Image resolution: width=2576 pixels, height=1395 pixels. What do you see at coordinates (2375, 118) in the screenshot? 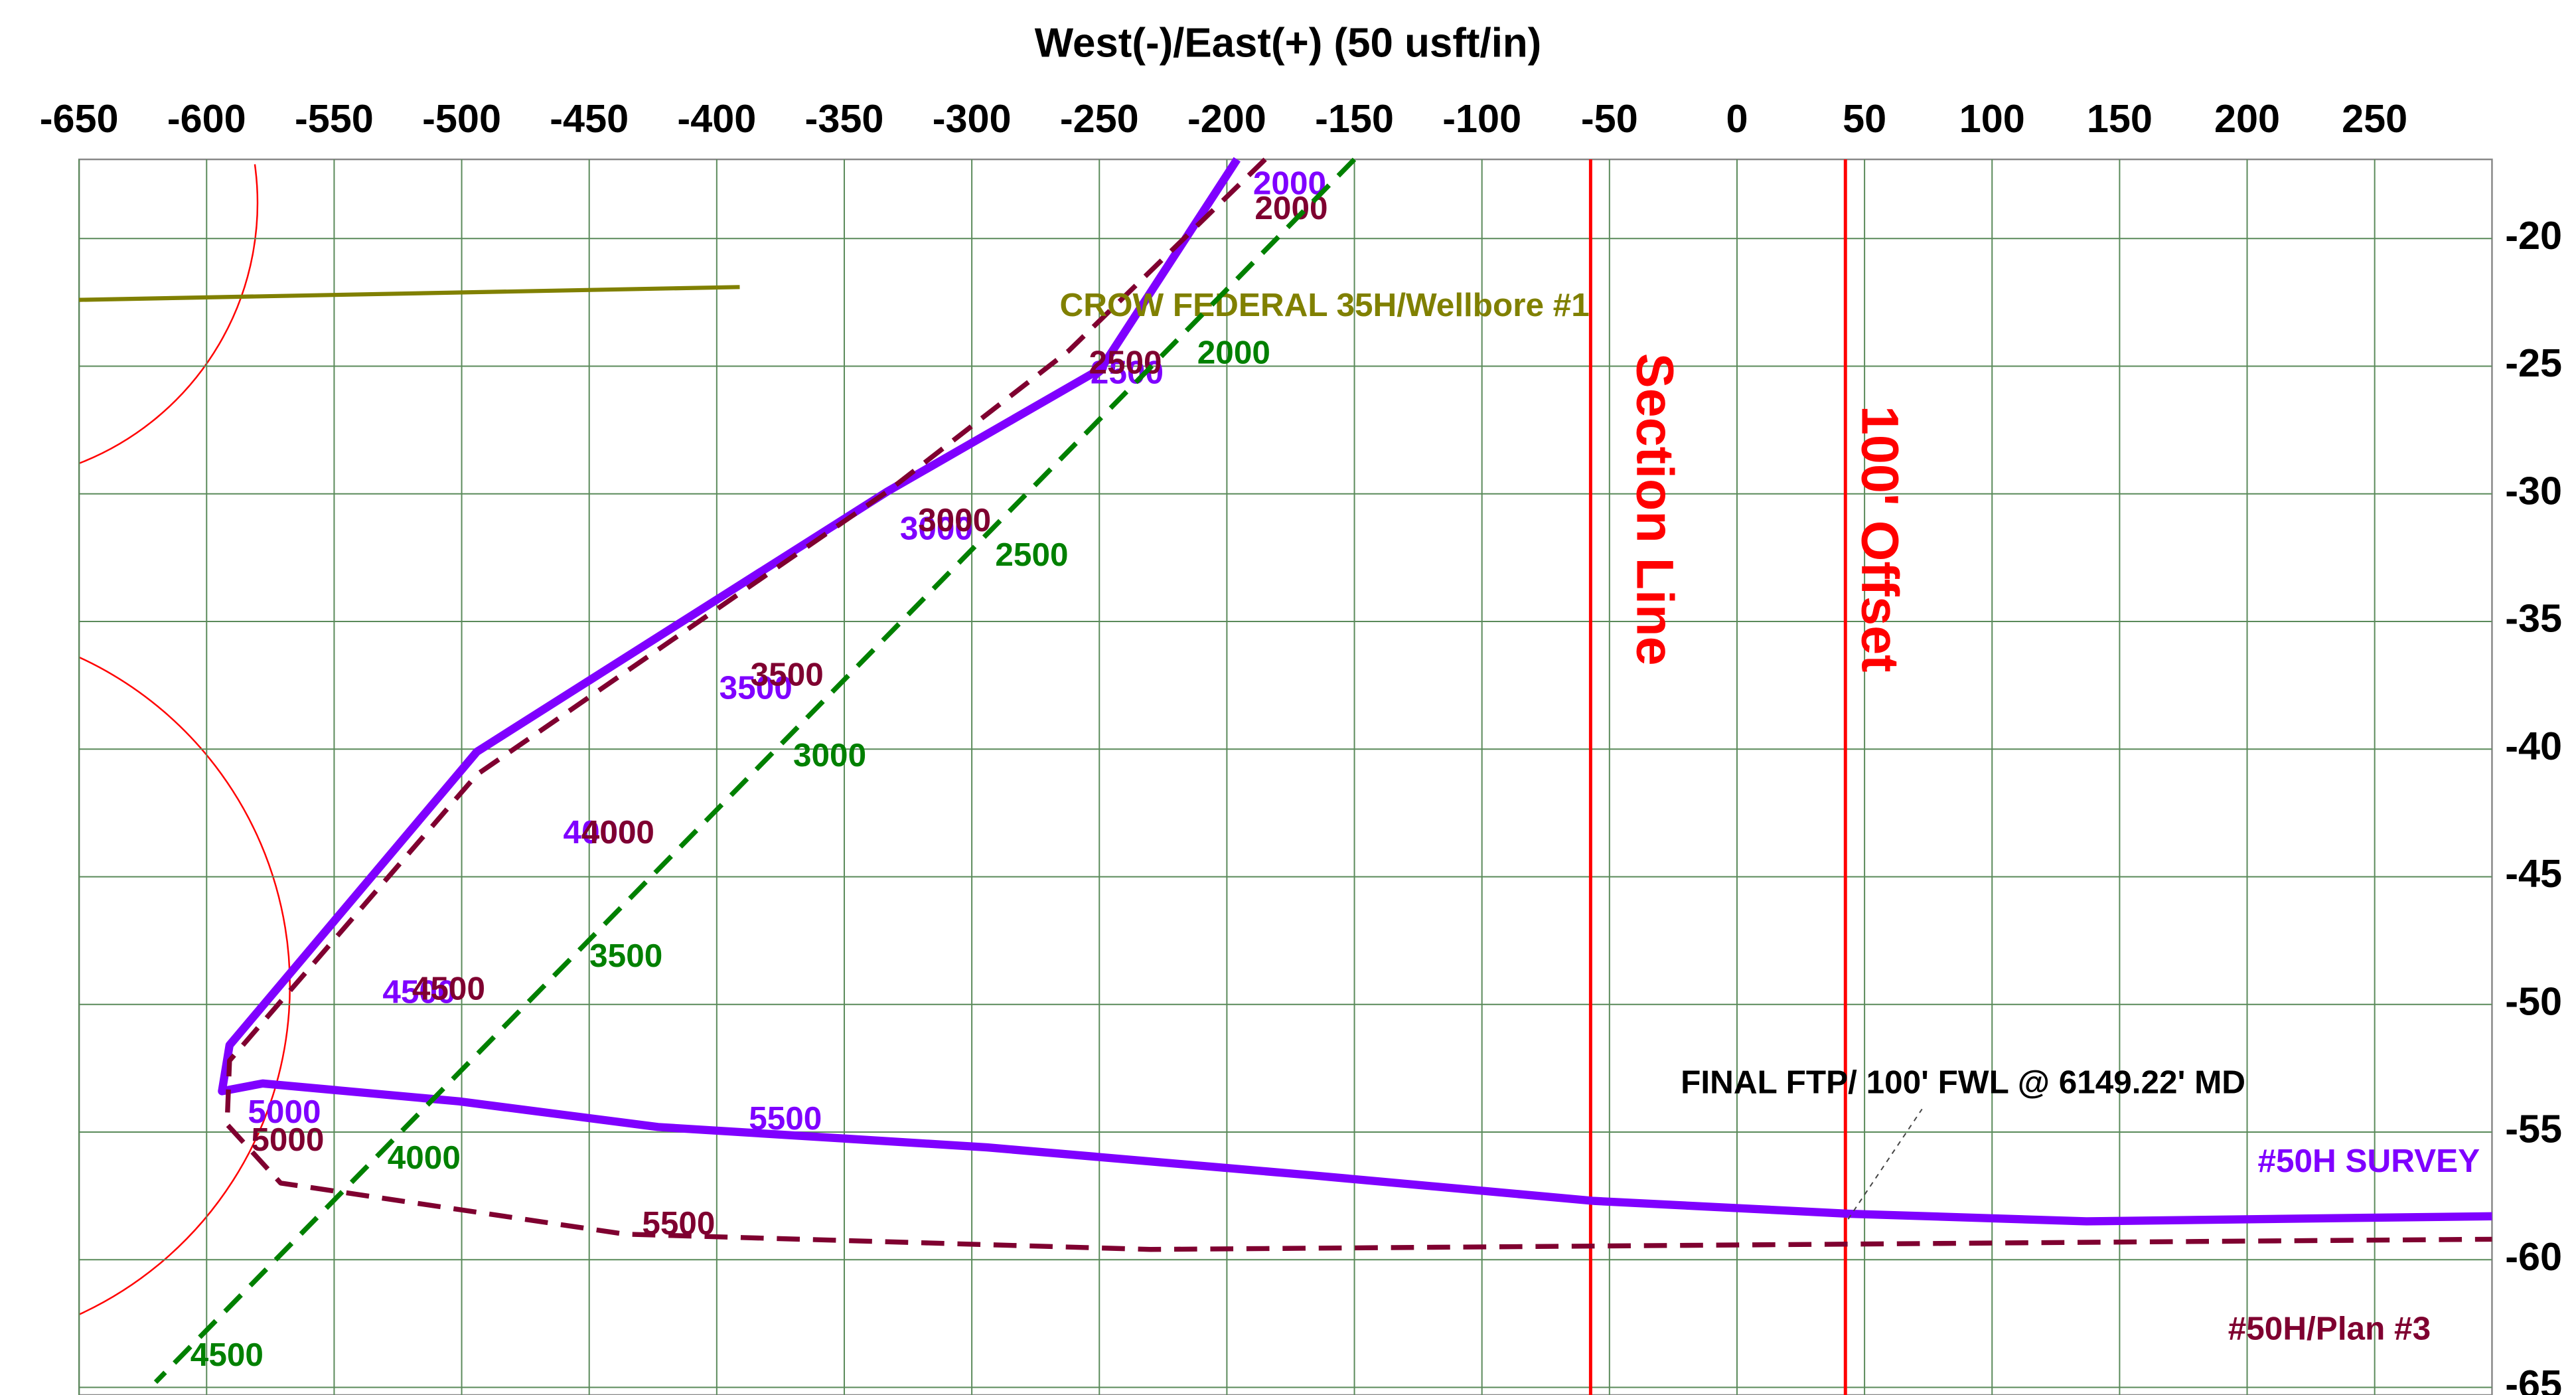
I see `x-tick-label: 250` at bounding box center [2375, 118].